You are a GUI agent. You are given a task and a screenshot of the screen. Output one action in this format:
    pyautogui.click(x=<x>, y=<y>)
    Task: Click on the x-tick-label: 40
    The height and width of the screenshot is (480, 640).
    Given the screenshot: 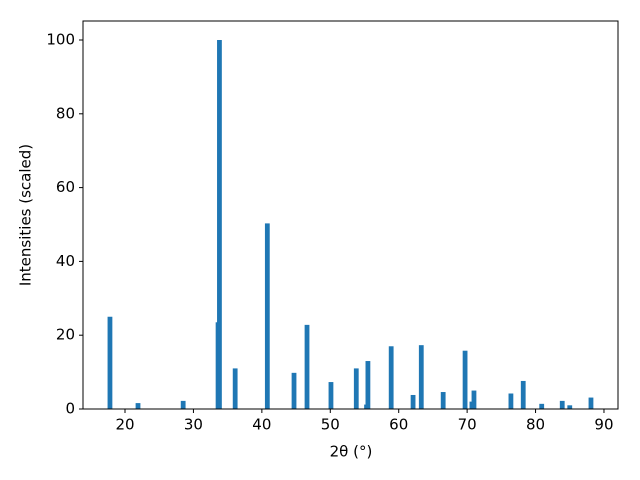 What is the action you would take?
    pyautogui.click(x=261, y=425)
    